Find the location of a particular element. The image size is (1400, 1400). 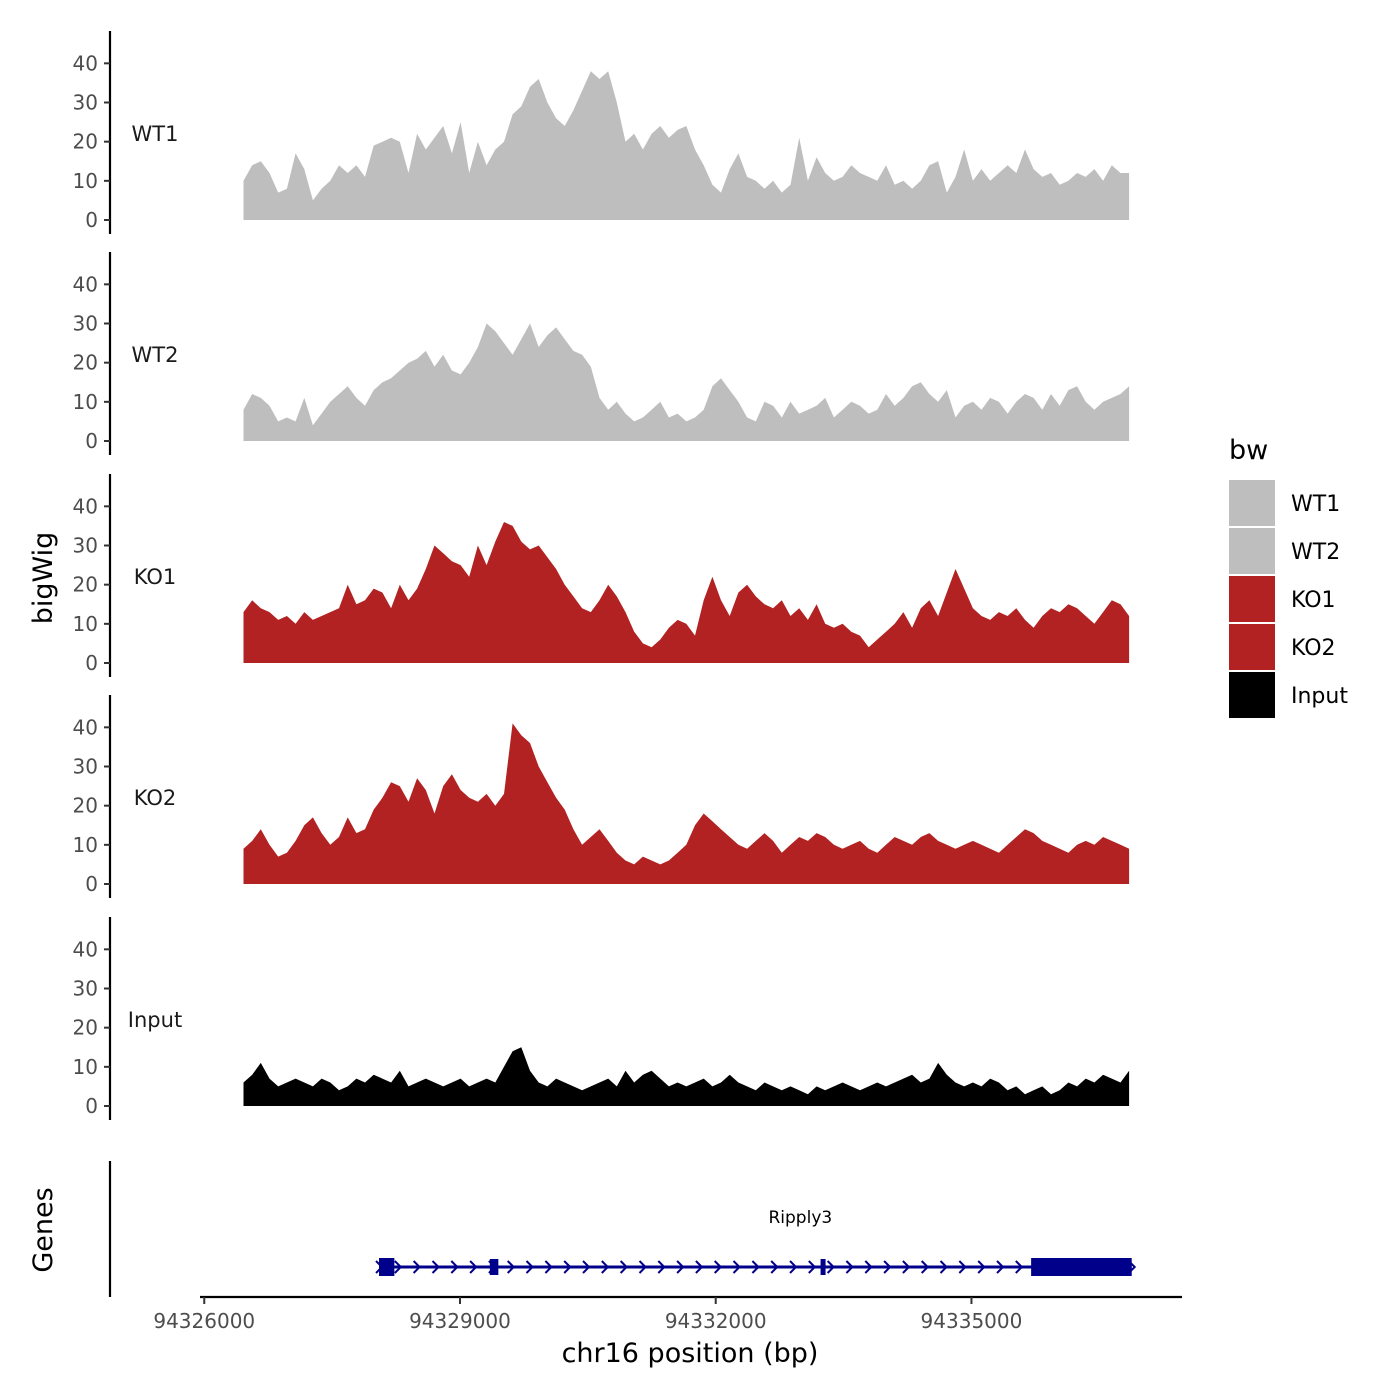

track-ko2: 0 10 20 30 40 KO2 is located at coordinates (601, 796).